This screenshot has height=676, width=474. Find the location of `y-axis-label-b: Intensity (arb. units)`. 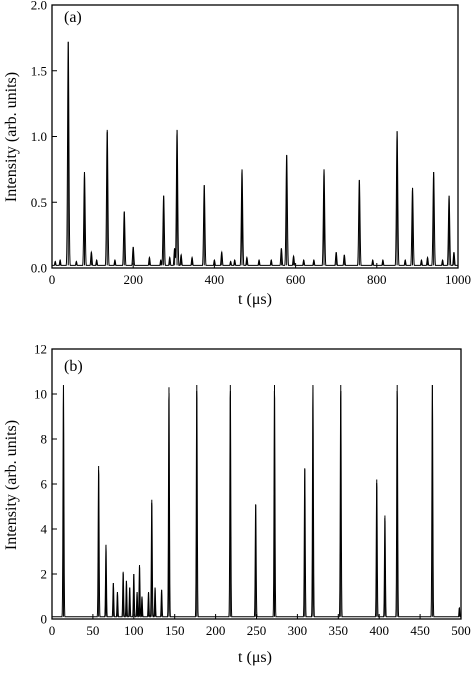

y-axis-label-b: Intensity (arb. units) is located at coordinates (11, 485).